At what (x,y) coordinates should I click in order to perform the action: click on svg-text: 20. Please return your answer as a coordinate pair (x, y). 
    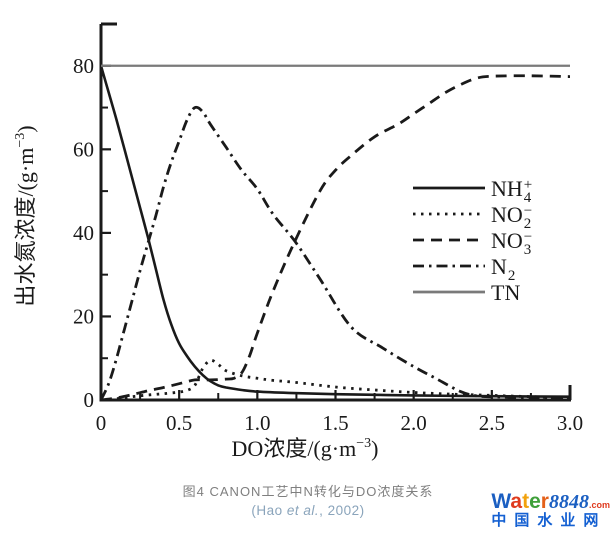
    Looking at the image, I should click on (83, 316).